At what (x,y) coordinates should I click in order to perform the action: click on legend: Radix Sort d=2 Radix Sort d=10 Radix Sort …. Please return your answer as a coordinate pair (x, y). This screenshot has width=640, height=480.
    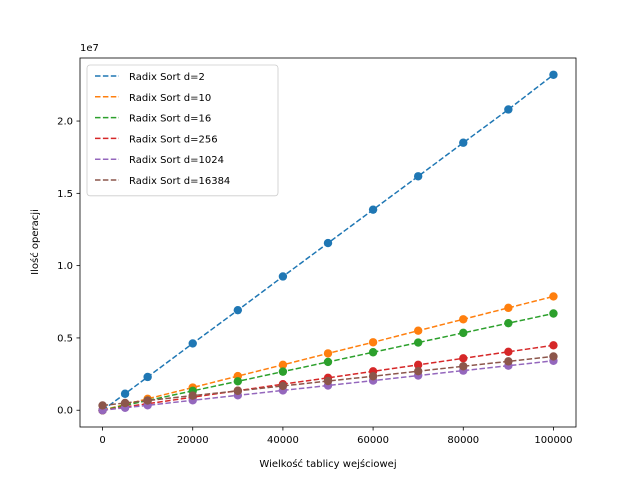
    Looking at the image, I should click on (182, 130).